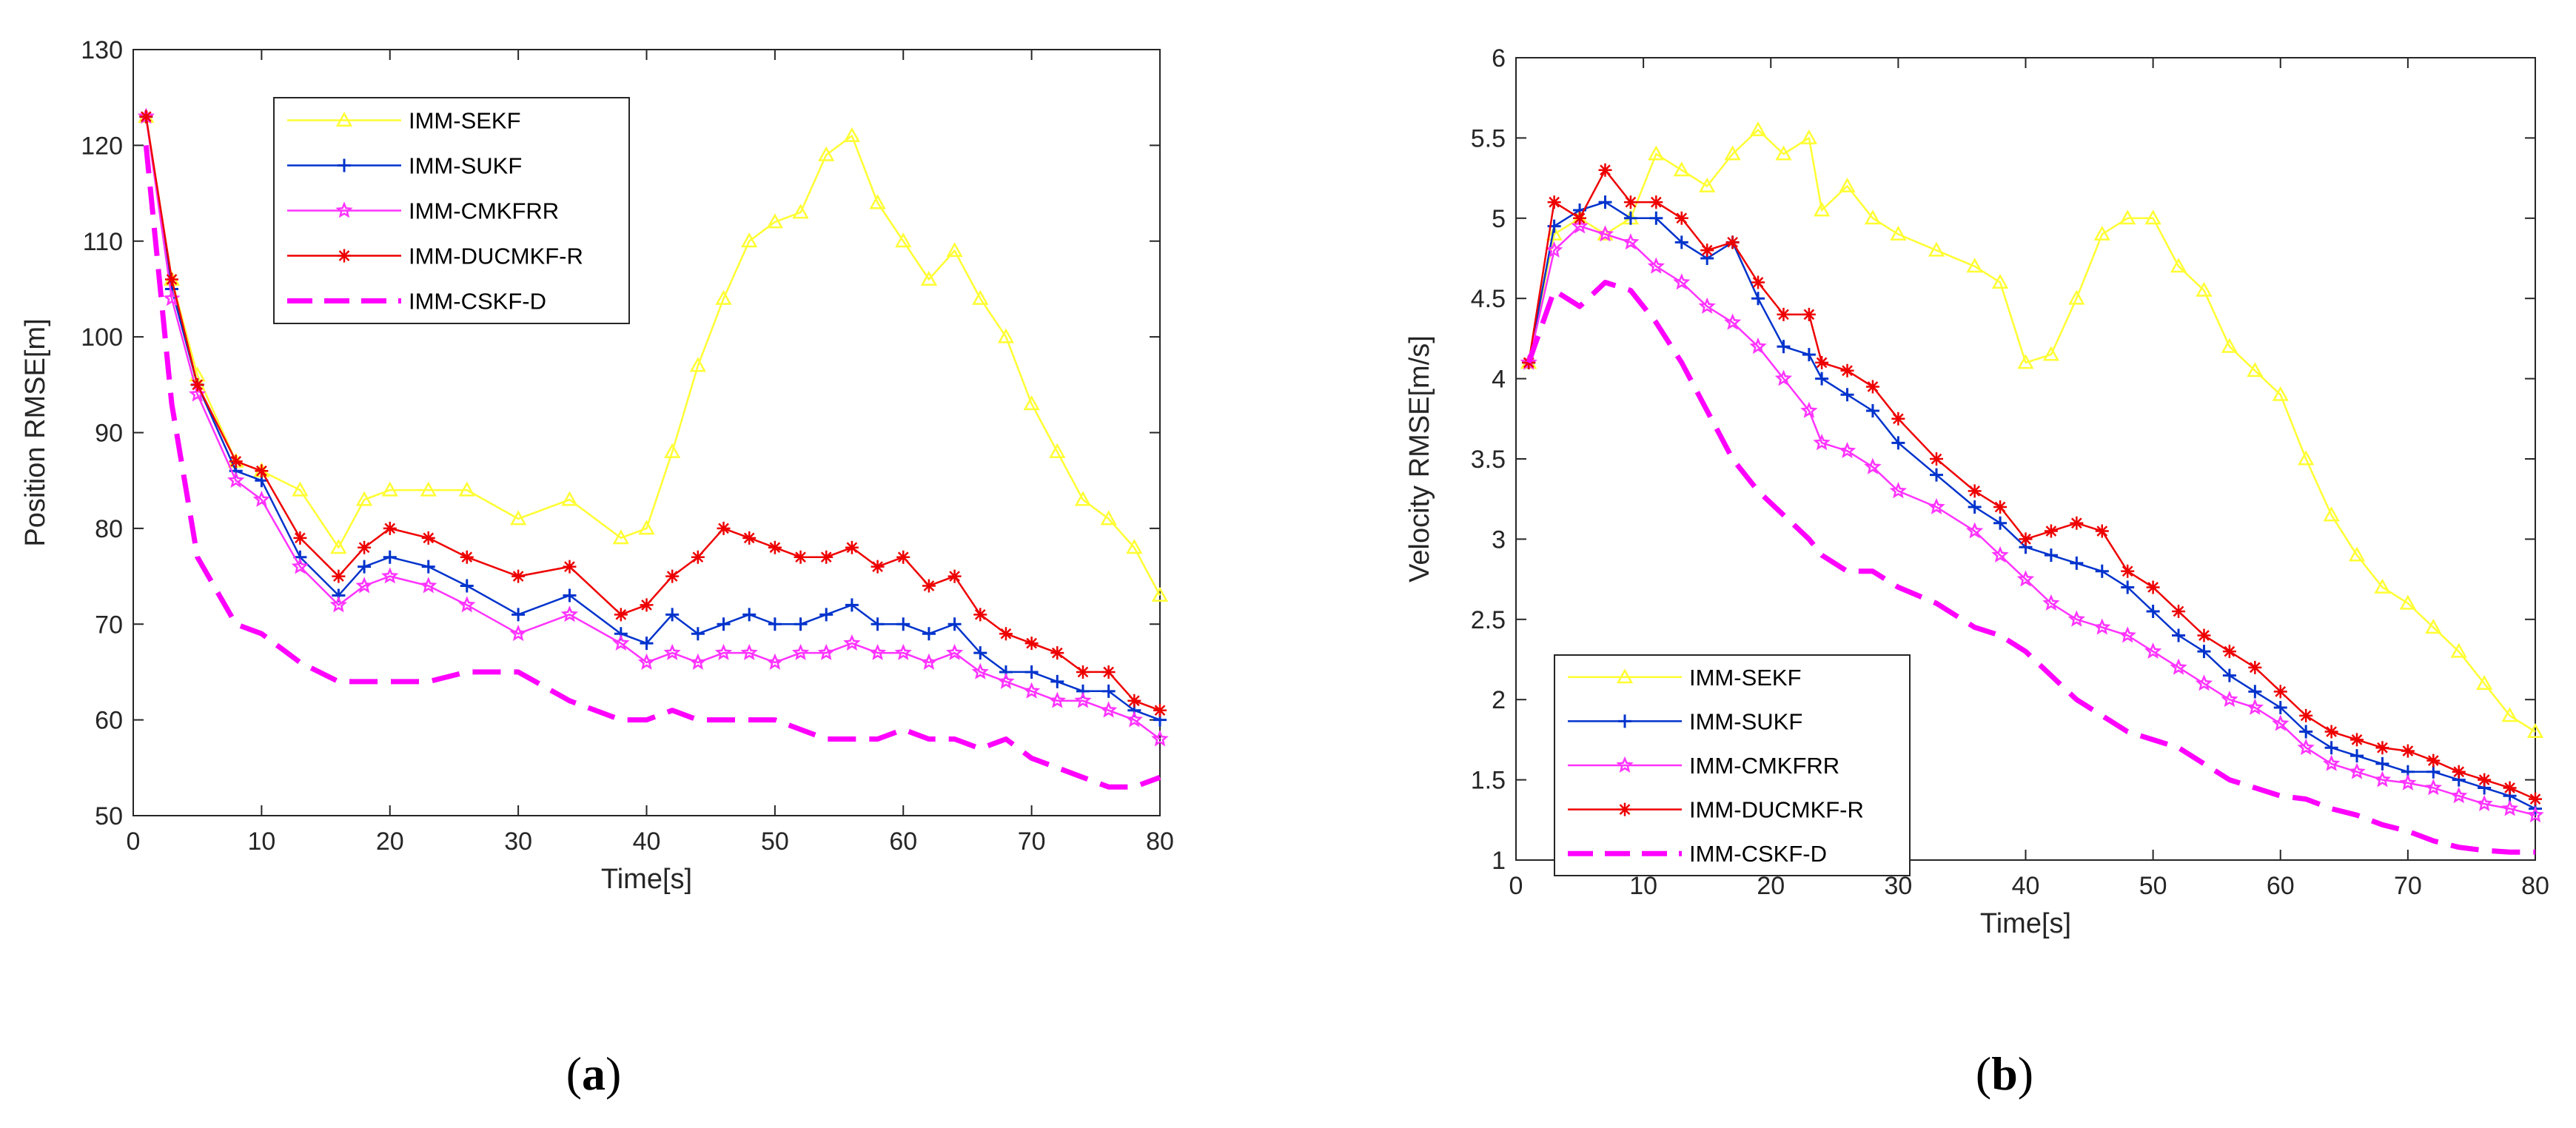  Describe the element at coordinates (1776, 810) in the screenshot. I see `legend-label-b-3: IMM-DUCMKF-R` at that location.